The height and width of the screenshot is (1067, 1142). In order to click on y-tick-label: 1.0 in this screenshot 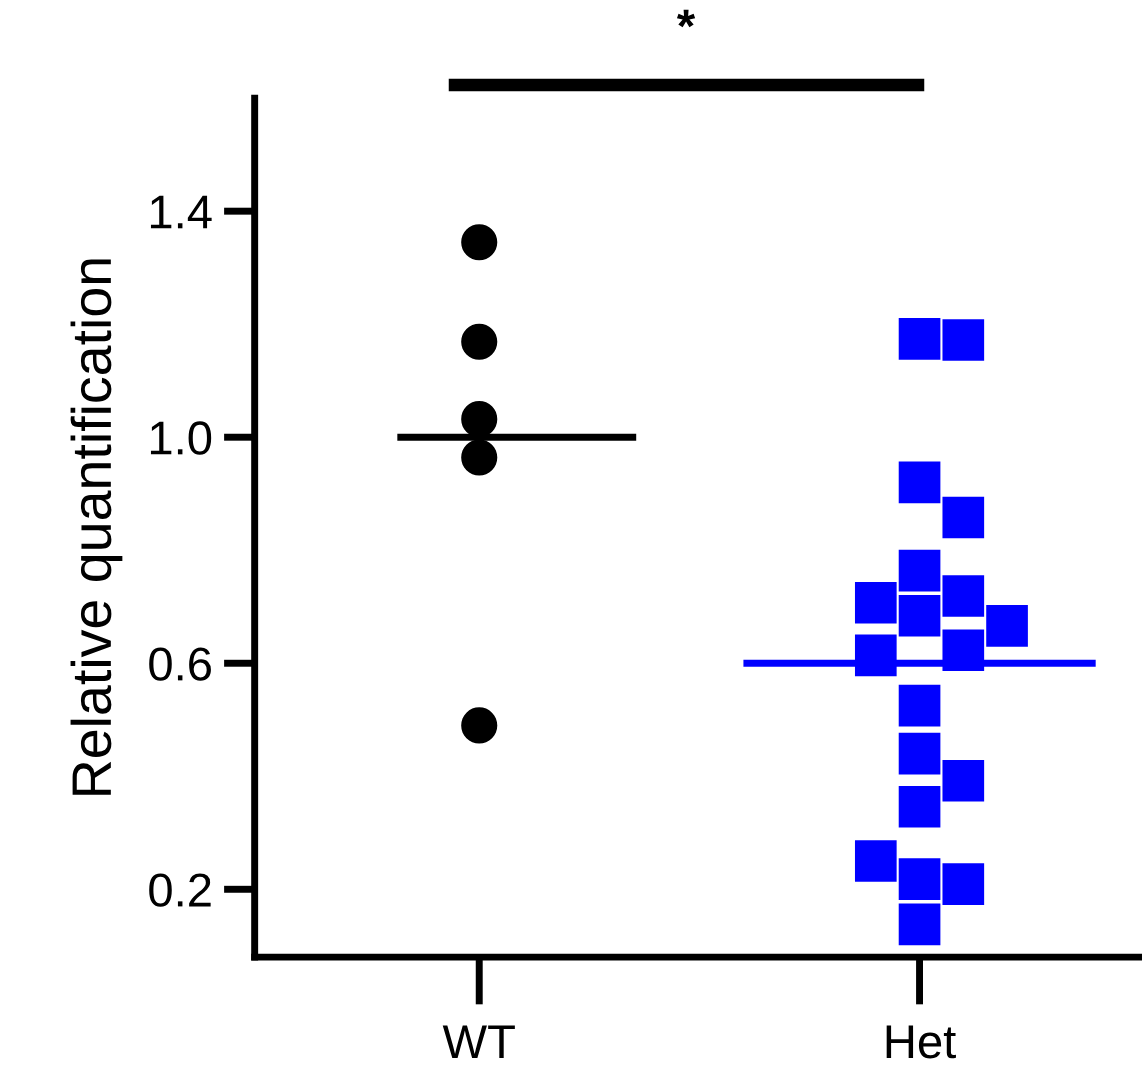, I will do `click(181, 438)`.